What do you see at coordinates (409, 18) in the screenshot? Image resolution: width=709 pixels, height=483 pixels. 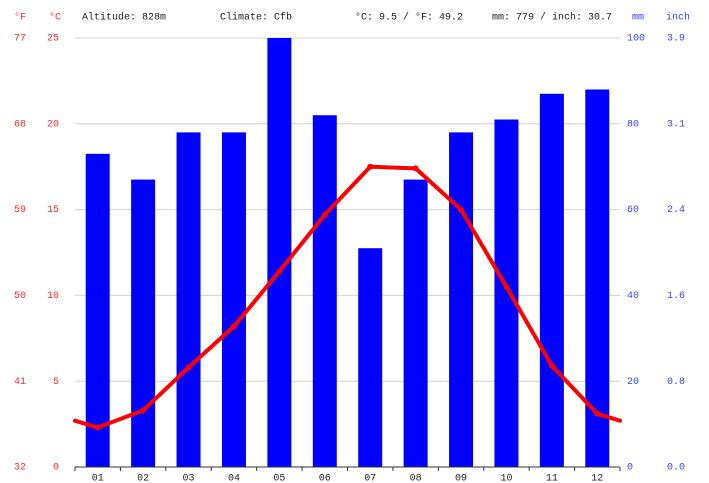 I see `annotation: °C: 9.5 / °F: 49.2` at bounding box center [409, 18].